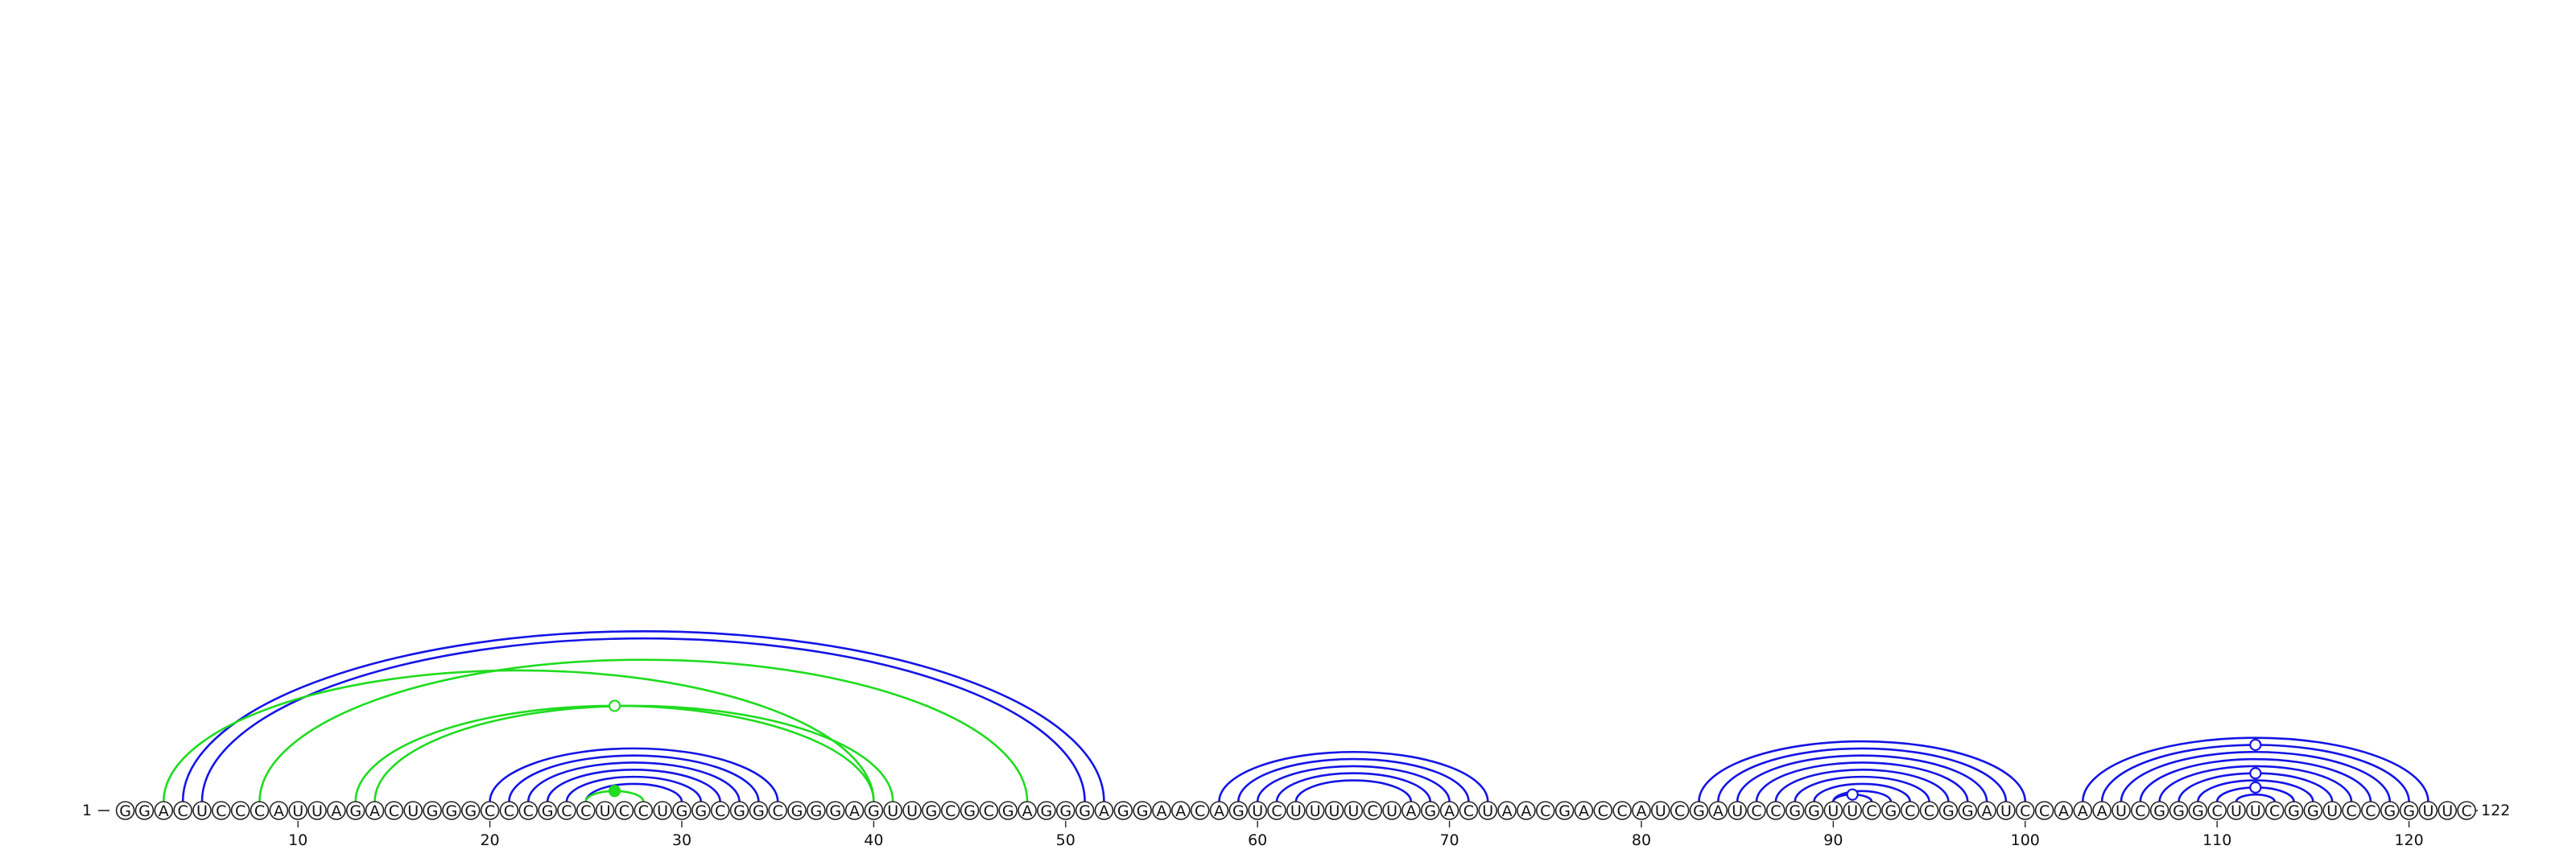 The image size is (2576, 858). What do you see at coordinates (355, 811) in the screenshot?
I see `nucleotide-13: G` at bounding box center [355, 811].